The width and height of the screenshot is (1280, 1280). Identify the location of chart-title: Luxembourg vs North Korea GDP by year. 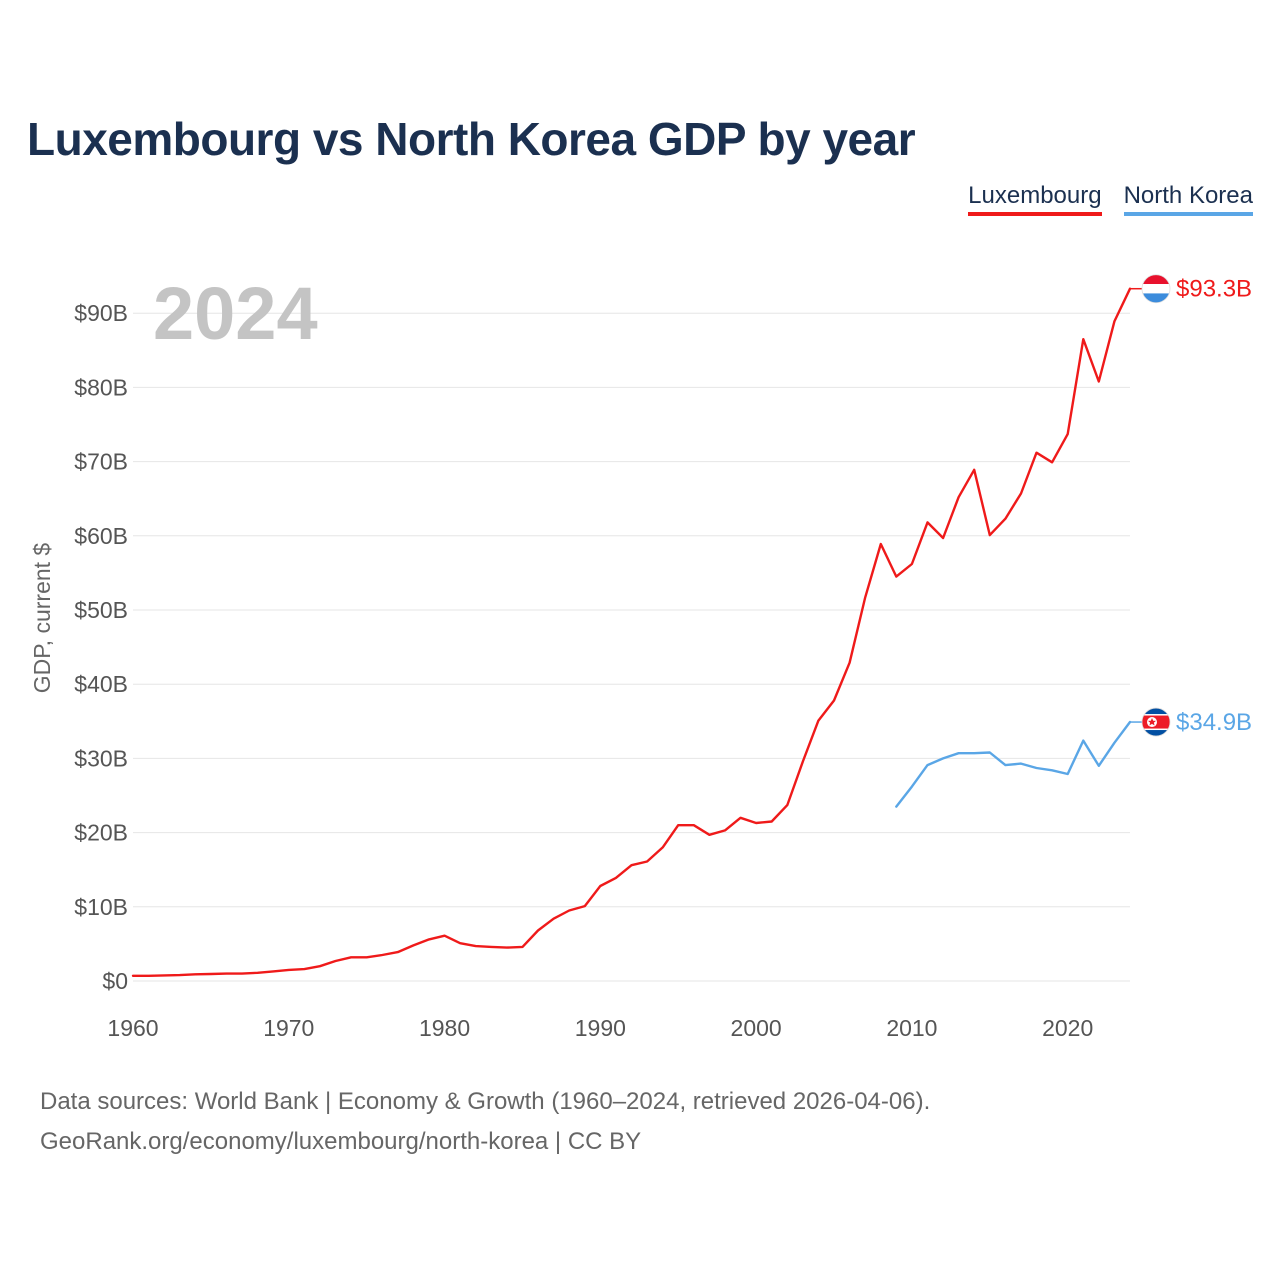
(471, 139).